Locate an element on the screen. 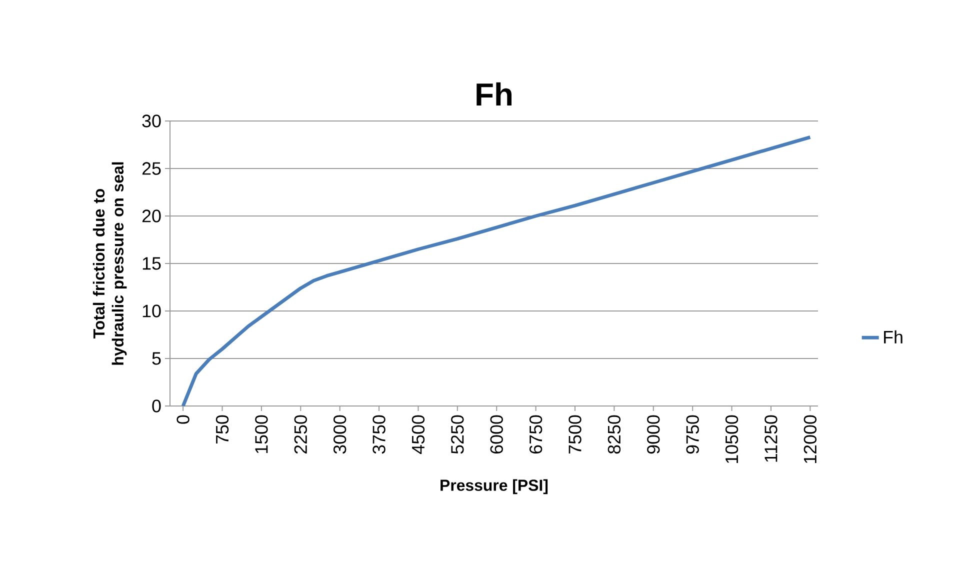  y-tick-label: 30 is located at coordinates (151, 121).